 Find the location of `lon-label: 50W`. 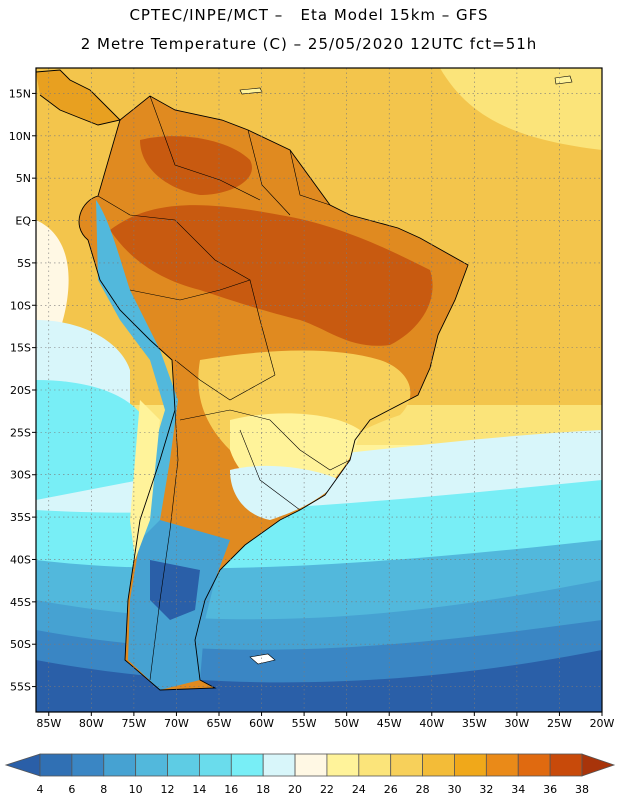

lon-label: 50W is located at coordinates (346, 723).